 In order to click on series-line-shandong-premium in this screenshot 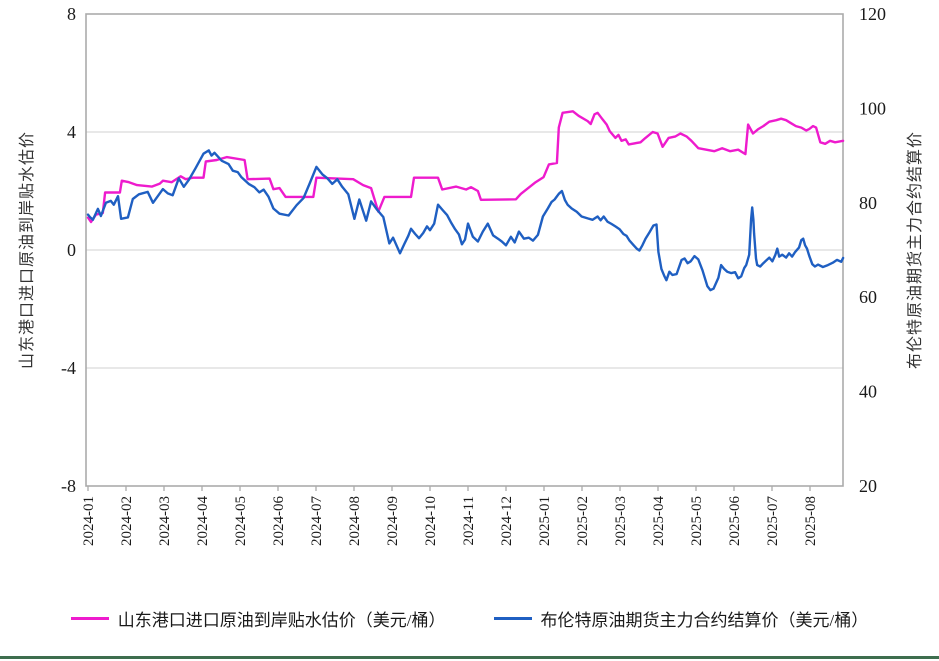, I will do `click(465, 167)`.